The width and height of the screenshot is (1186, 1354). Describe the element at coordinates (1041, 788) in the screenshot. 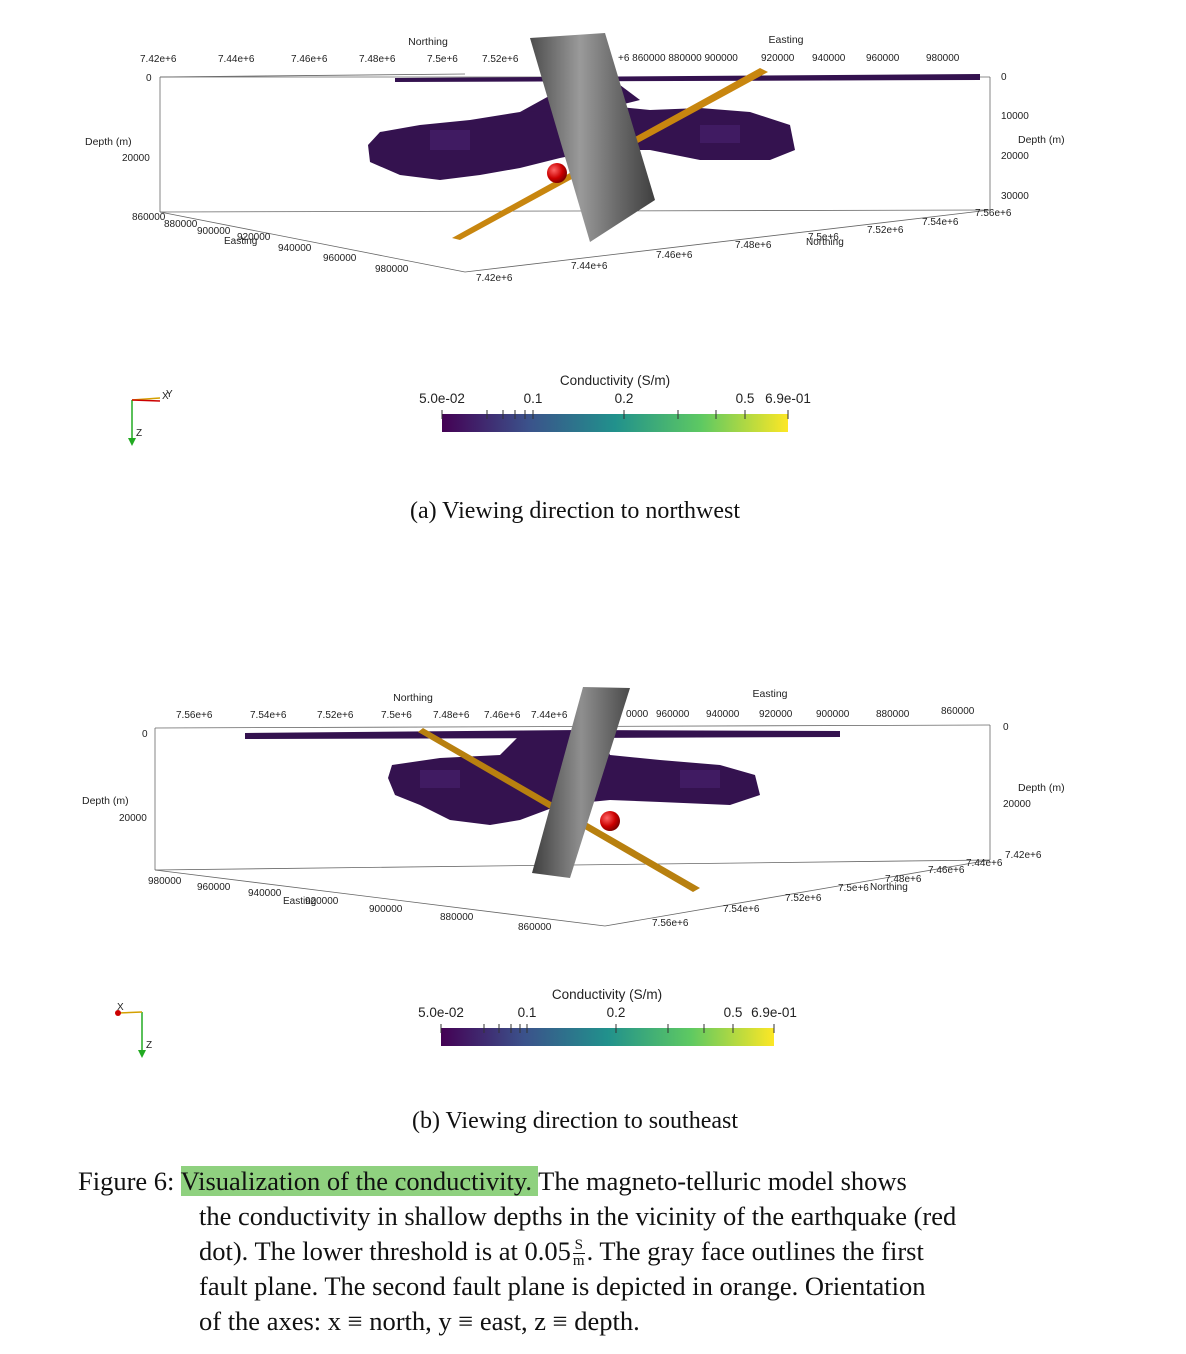

I see `depth-title-right-b: Depth (m)` at that location.